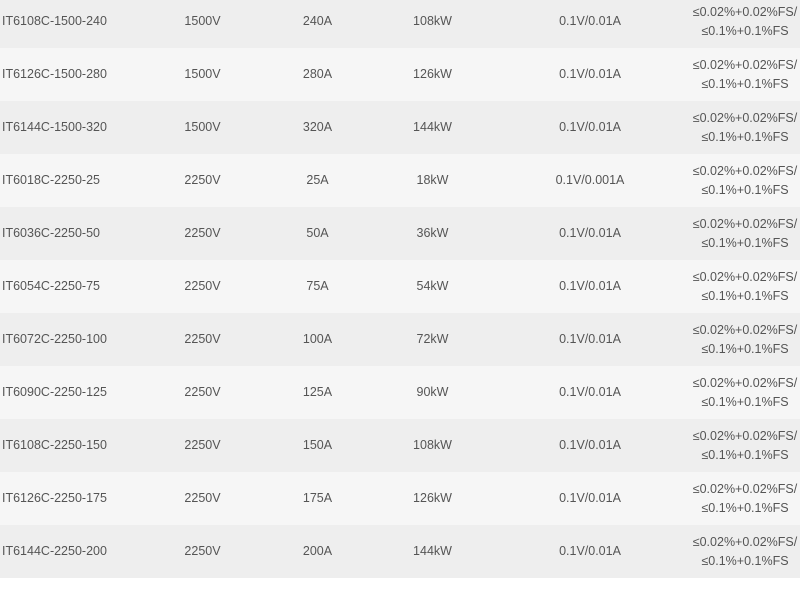  Describe the element at coordinates (72, 74) in the screenshot. I see `cell-model-number: IT6126C-1500-280` at that location.